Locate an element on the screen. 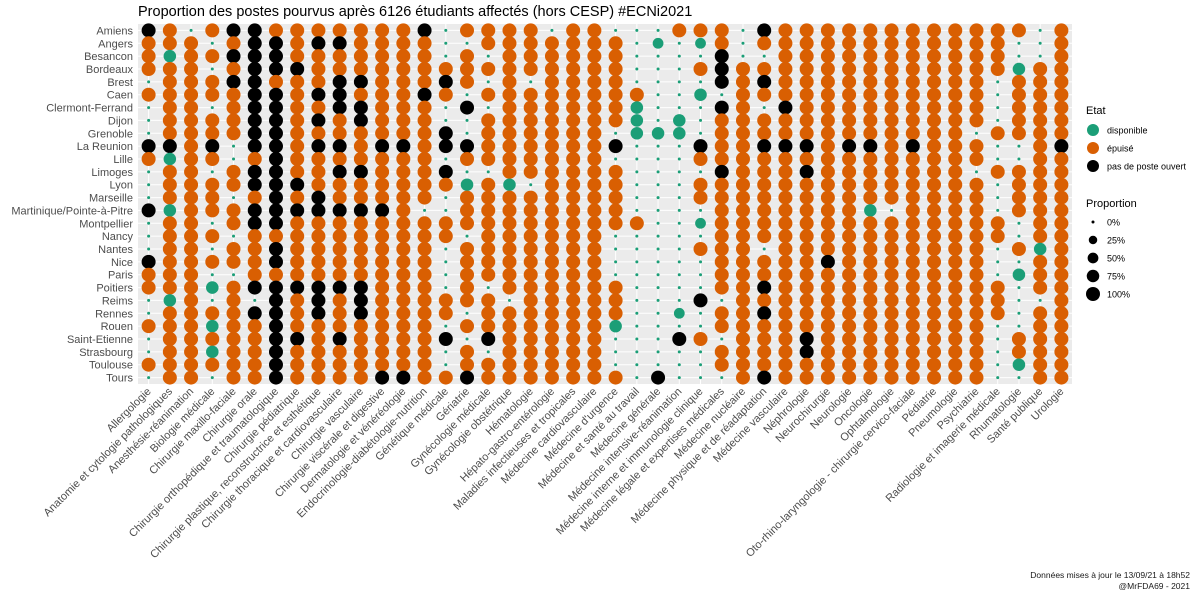 This screenshot has width=1200, height=600. caption-update-date: Données mises à jour le 13/09/21 à 18h52 is located at coordinates (1110, 575).